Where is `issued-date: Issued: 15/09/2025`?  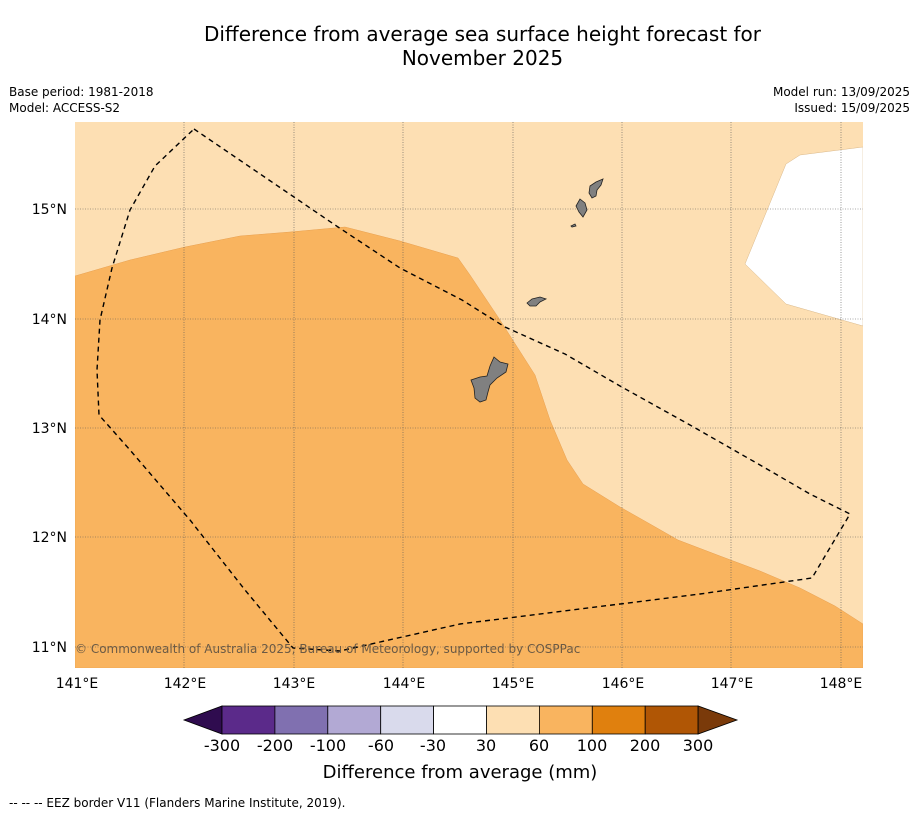 issued-date: Issued: 15/09/2025 is located at coordinates (852, 108).